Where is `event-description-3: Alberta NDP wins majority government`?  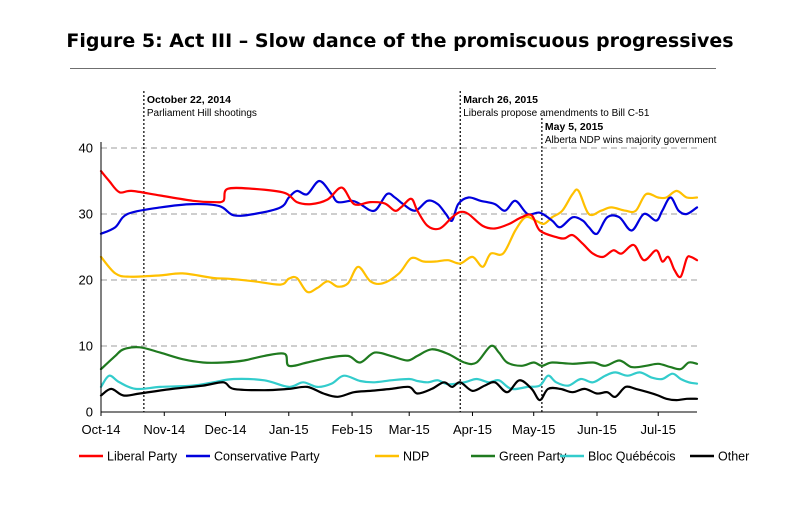
event-description-3: Alberta NDP wins majority government is located at coordinates (631, 140).